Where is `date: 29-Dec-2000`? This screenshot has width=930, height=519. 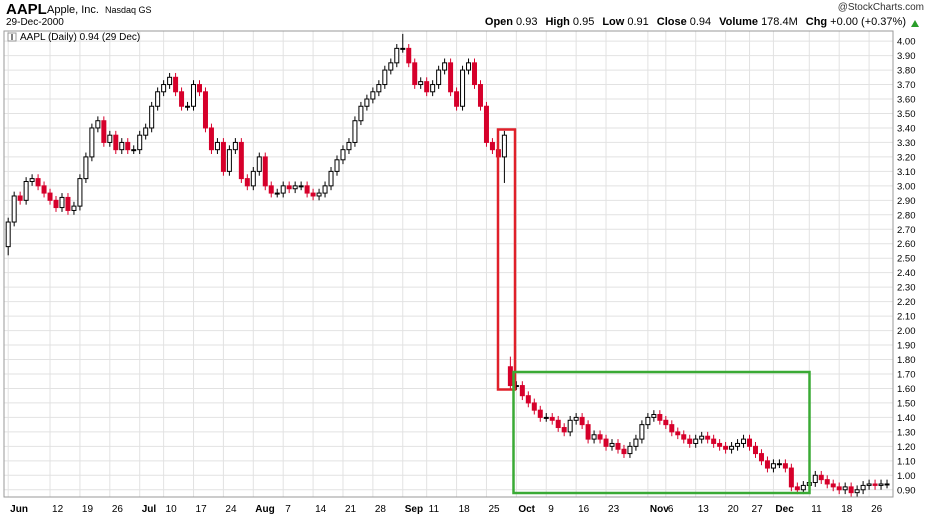
date: 29-Dec-2000 is located at coordinates (35, 22).